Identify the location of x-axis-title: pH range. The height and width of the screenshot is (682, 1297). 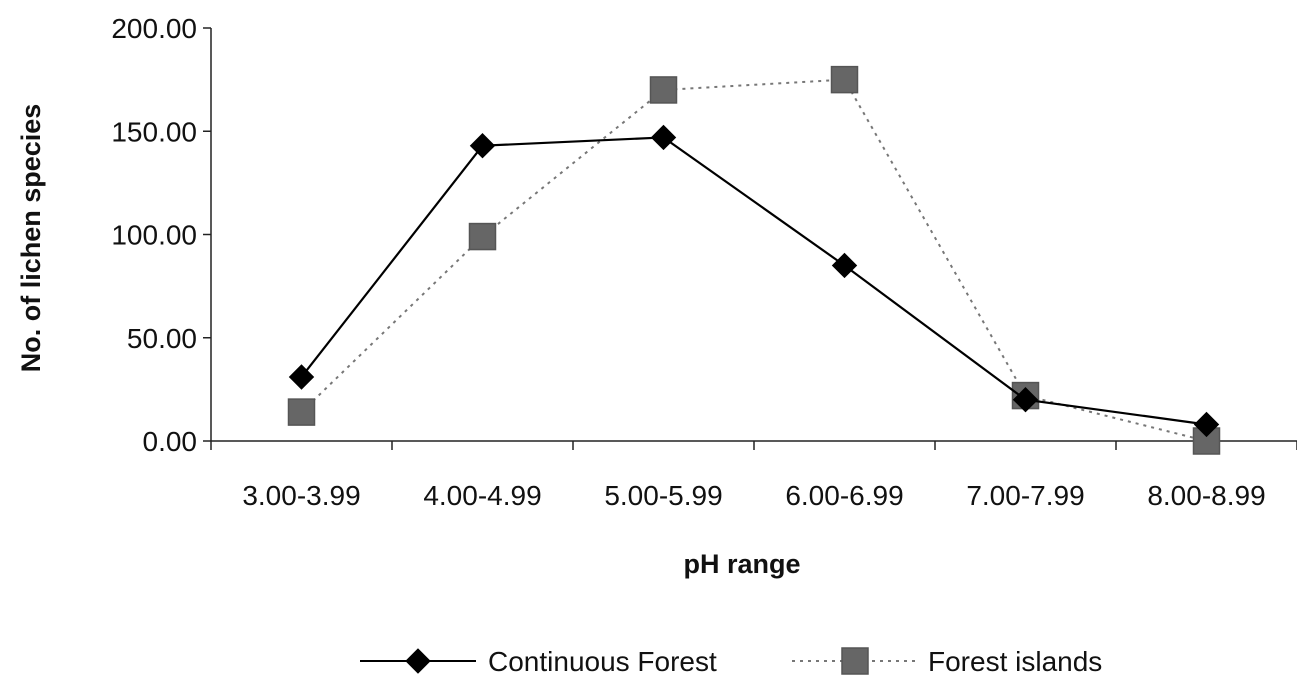
(741, 564).